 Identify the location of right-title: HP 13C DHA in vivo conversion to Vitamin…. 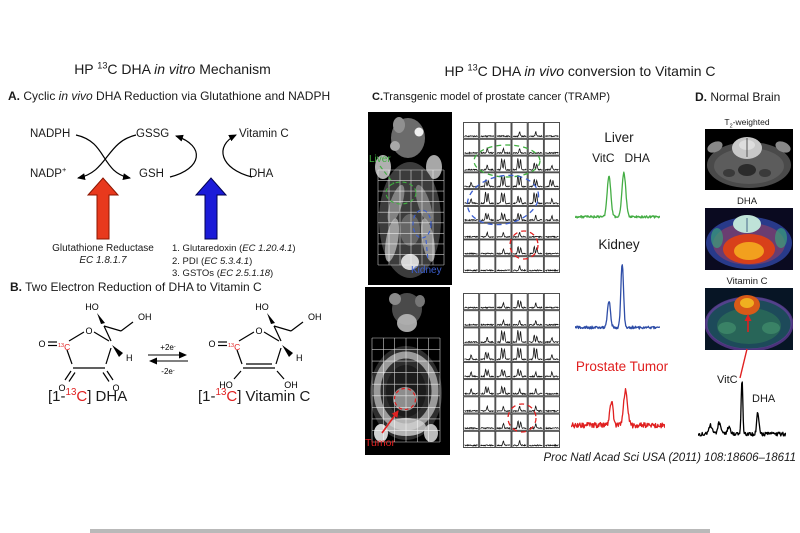
(580, 71).